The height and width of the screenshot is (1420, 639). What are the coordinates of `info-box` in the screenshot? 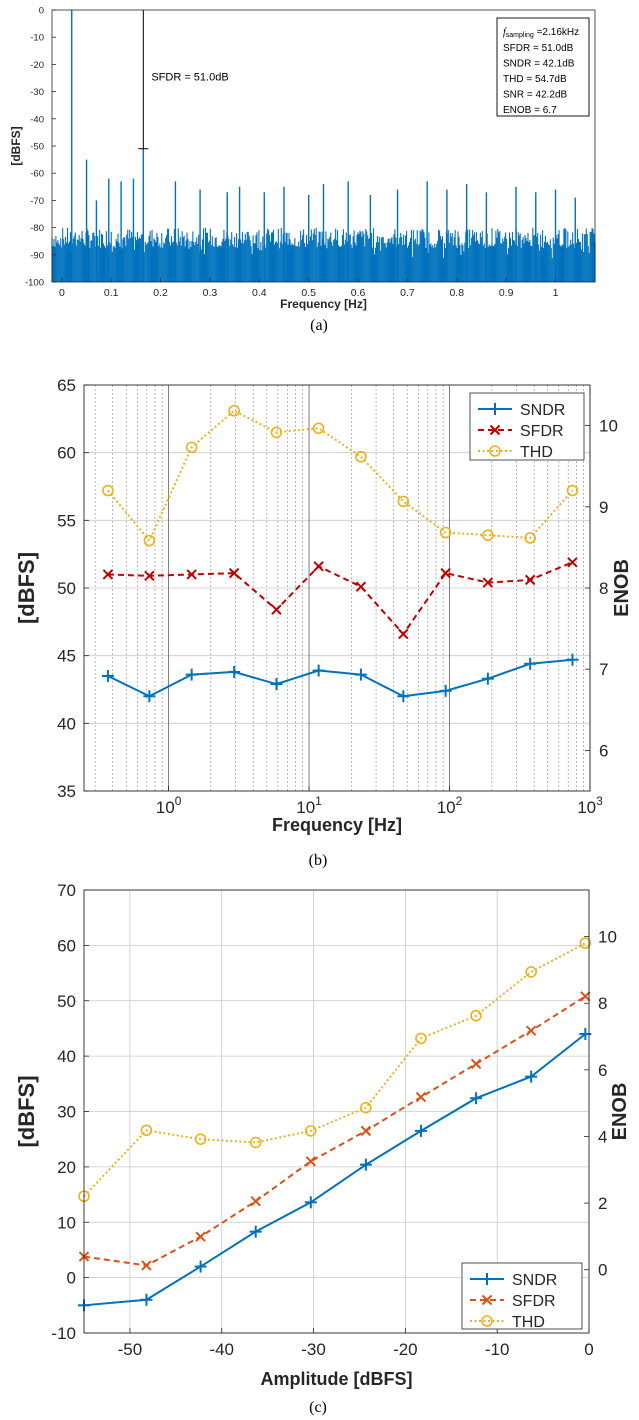 It's located at (543, 67).